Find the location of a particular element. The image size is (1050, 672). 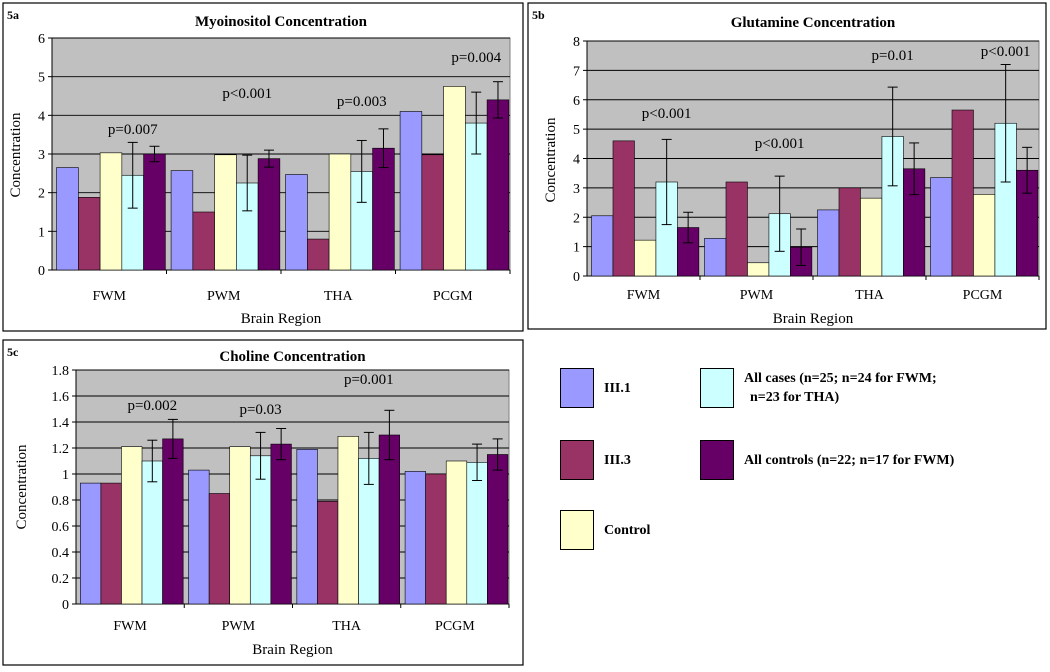

legend-item-all-controls: All controls (n=22; n=17 for FWM) is located at coordinates (827, 460).